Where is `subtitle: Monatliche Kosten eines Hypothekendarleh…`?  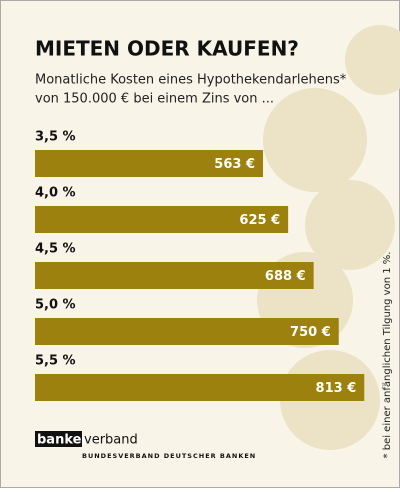 subtitle: Monatliche Kosten eines Hypothekendarleh… is located at coordinates (191, 80).